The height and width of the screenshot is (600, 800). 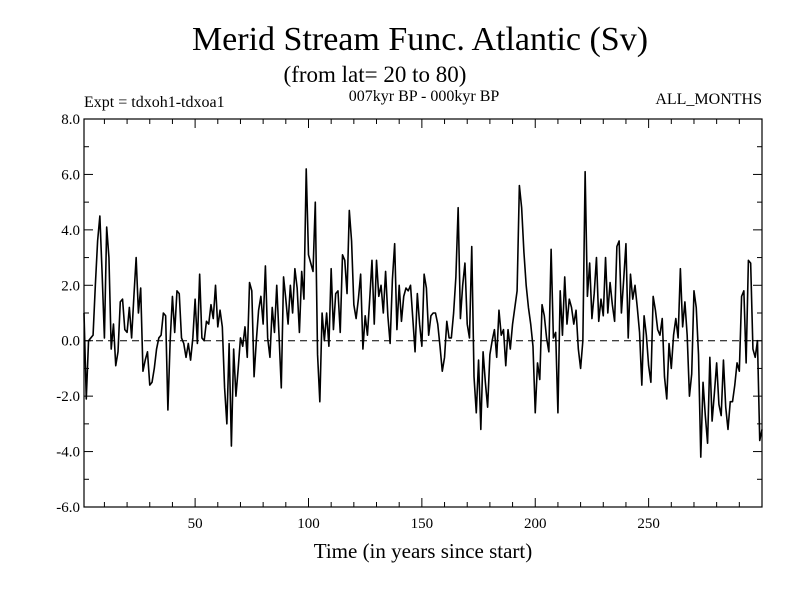 I want to click on period-label: 007kyr BP - 000kyr BP, so click(x=424, y=96).